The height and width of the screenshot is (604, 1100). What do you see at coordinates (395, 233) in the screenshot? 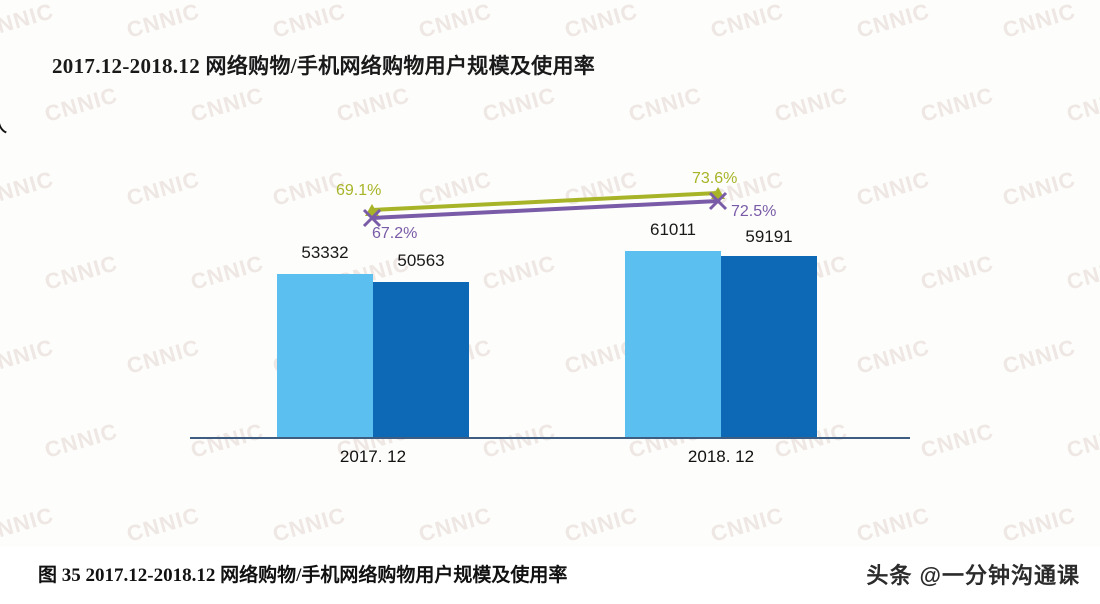
I see `pct-label-2017-mobile-rate: 67.2%` at bounding box center [395, 233].